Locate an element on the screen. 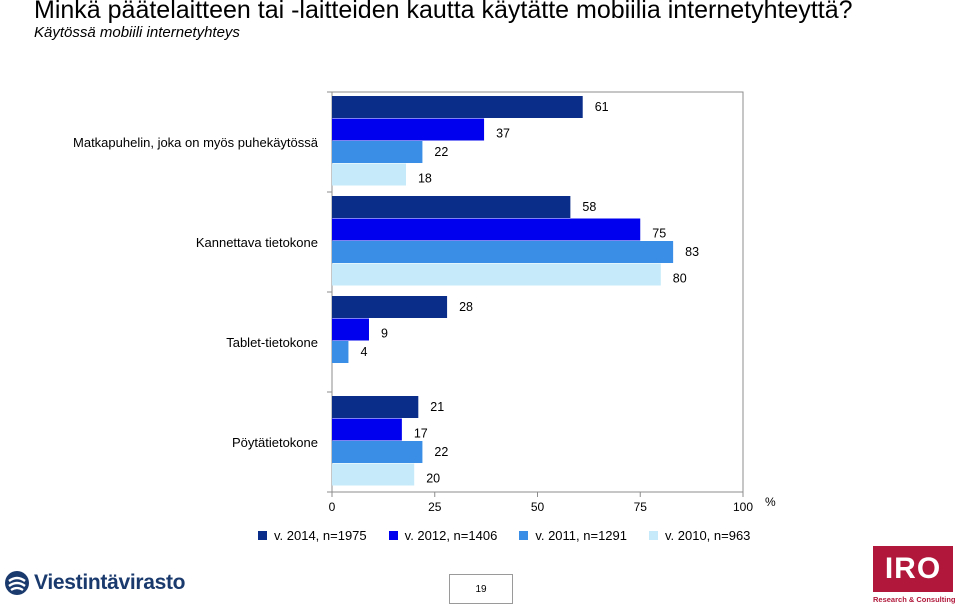 The image size is (959, 609). slide-subtitle: Käytössä mobiili internetyhteys is located at coordinates (137, 32).